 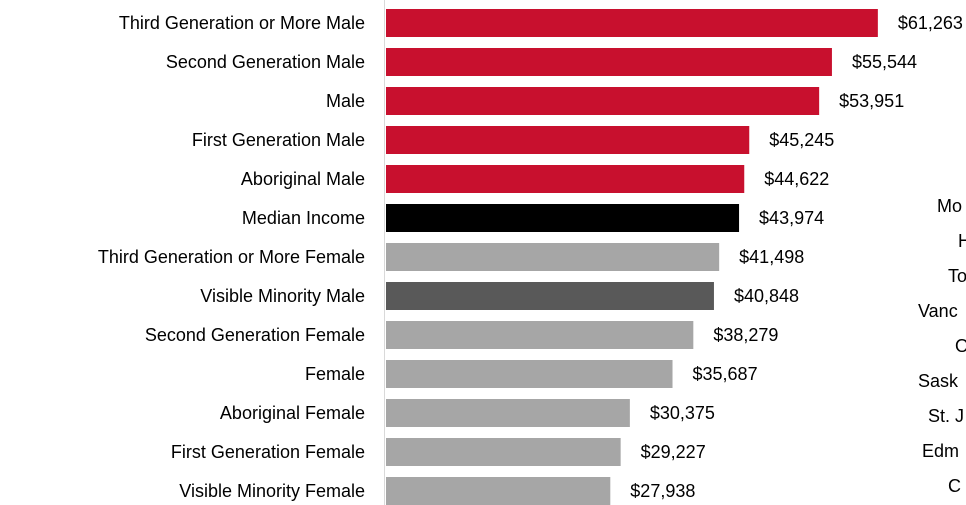 What do you see at coordinates (255, 335) in the screenshot?
I see `category-label: Second Generation Female` at bounding box center [255, 335].